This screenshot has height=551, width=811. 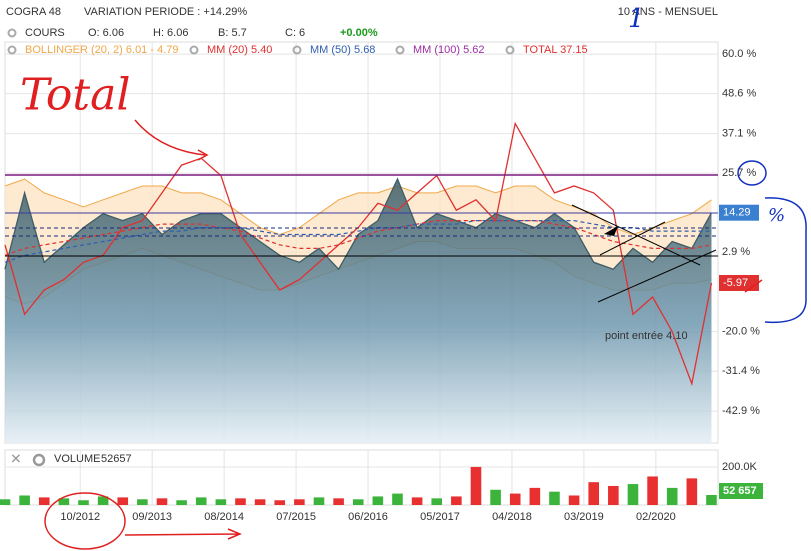 What do you see at coordinates (45, 33) in the screenshot?
I see `legend-item: COURS` at bounding box center [45, 33].